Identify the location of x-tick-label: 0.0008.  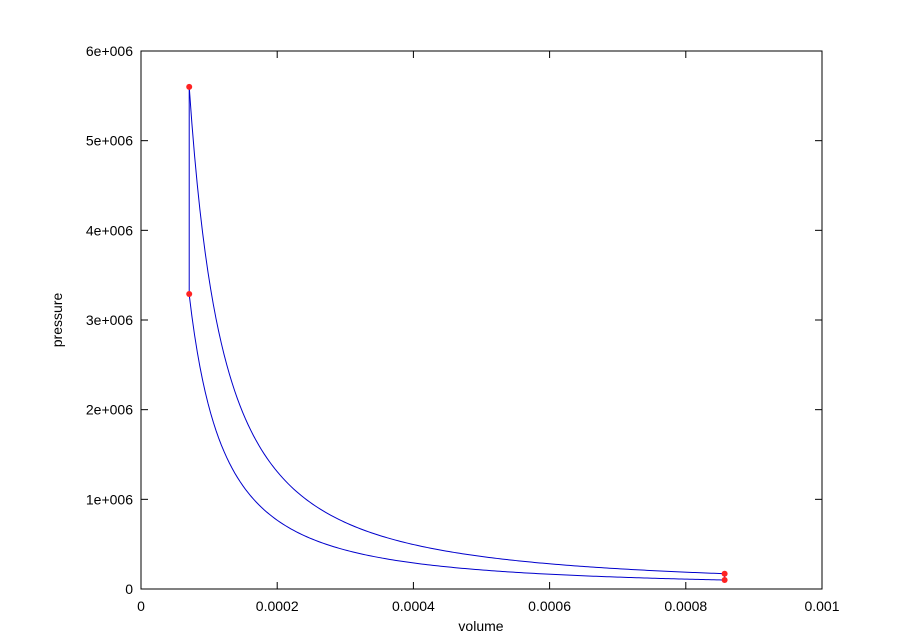
(685, 606).